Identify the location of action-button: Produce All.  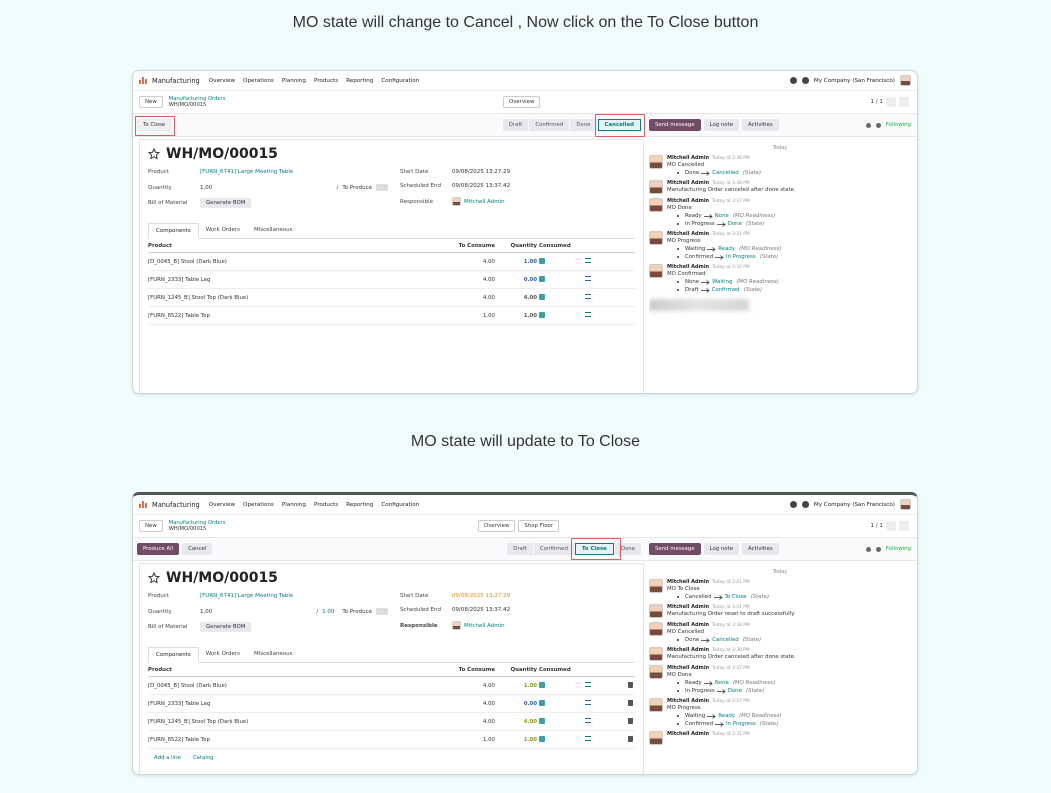
(158, 549).